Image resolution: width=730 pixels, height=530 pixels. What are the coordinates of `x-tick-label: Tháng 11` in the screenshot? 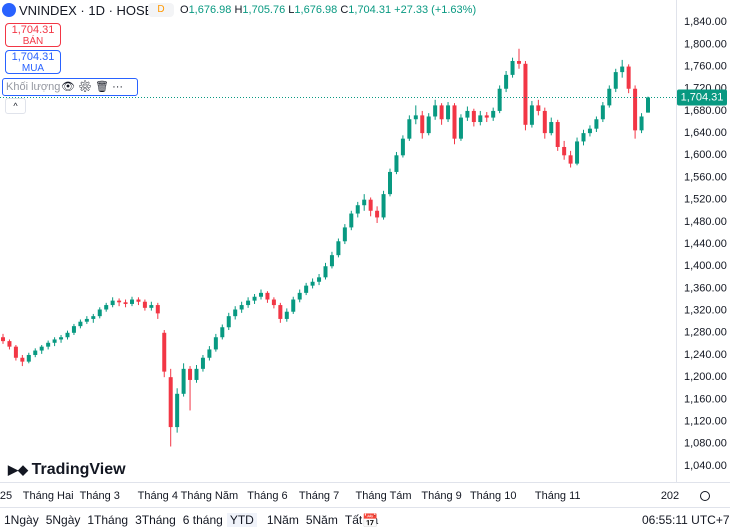 It's located at (558, 496).